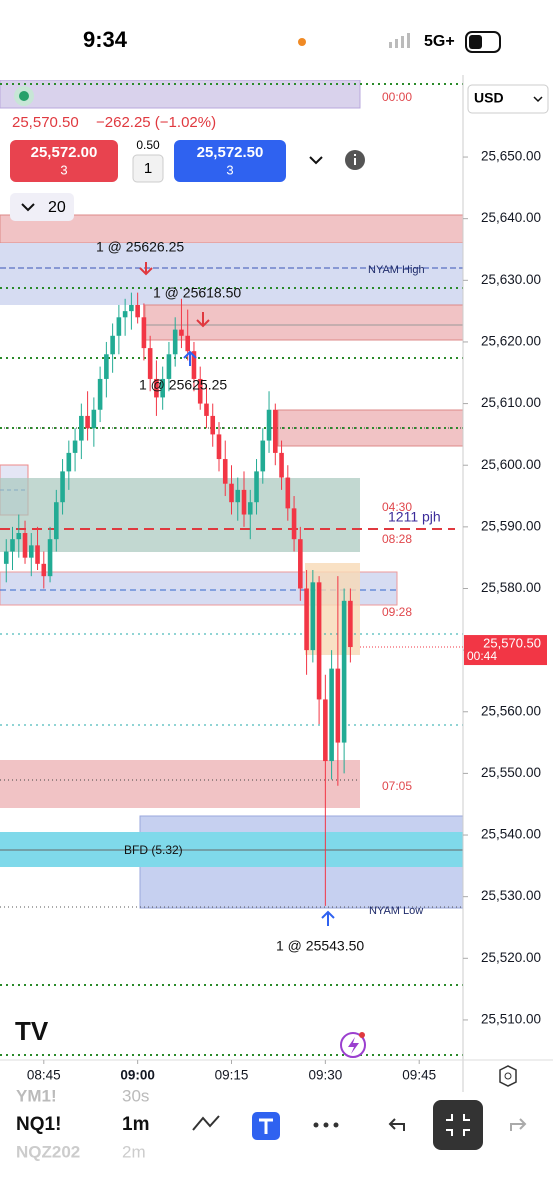  What do you see at coordinates (197, 293) in the screenshot?
I see `fill-label: 1 @ 25618.50` at bounding box center [197, 293].